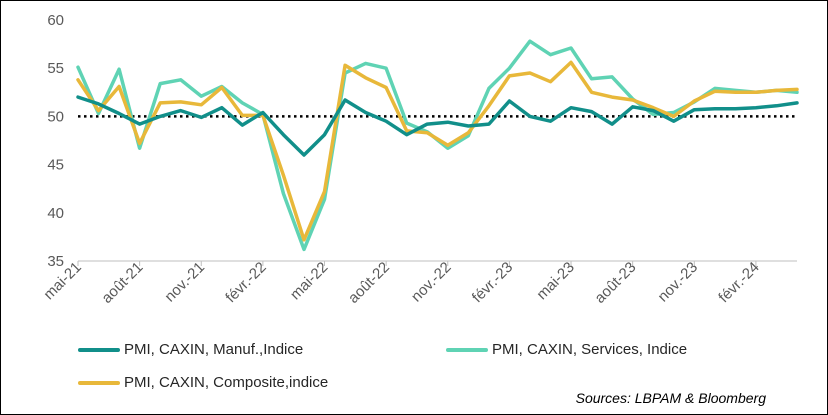  I want to click on x-tick-label: août-21, so click(122, 283).